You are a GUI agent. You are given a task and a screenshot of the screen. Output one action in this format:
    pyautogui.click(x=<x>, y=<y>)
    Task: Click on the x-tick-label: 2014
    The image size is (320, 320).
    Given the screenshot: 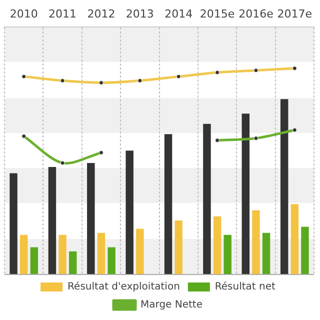 What is the action you would take?
    pyautogui.click(x=178, y=13)
    